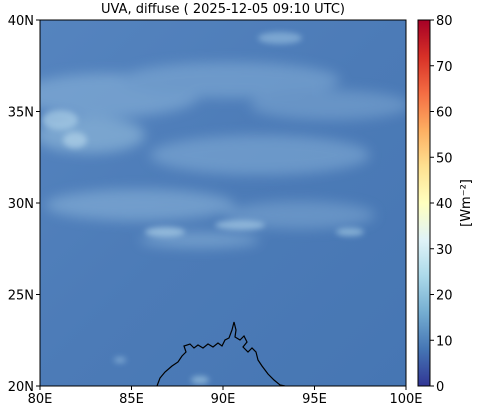 The height and width of the screenshot is (412, 480). What do you see at coordinates (221, 353) in the screenshot?
I see `coastline` at bounding box center [221, 353].